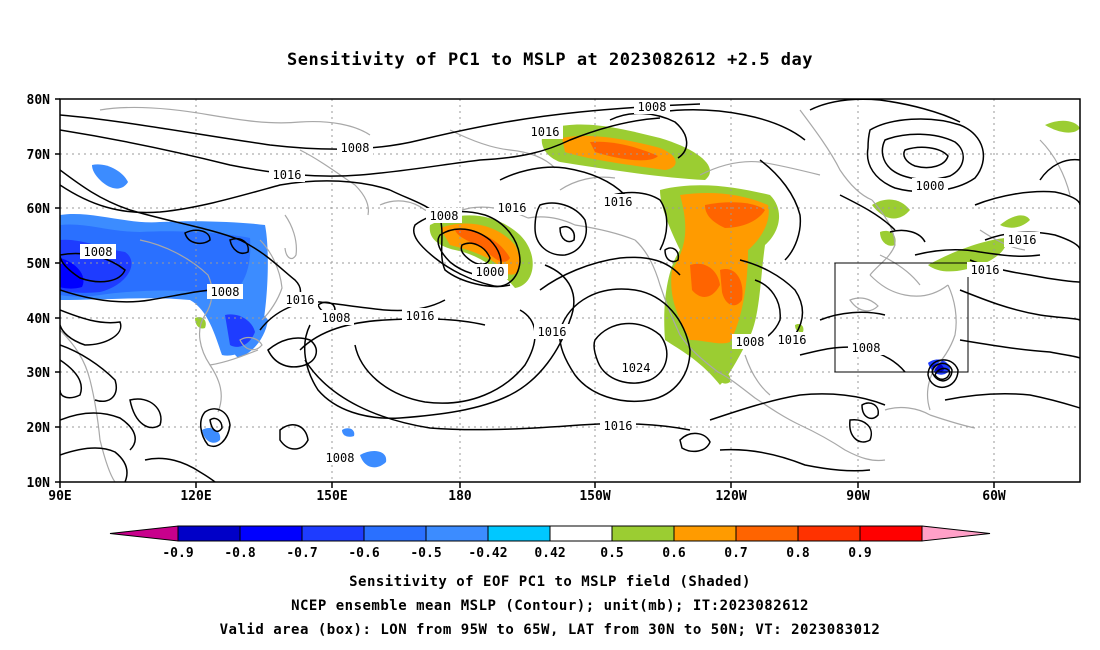  What do you see at coordinates (43, 292) in the screenshot?
I see `latitude-axis: 80N 70N 60N 50N 40N 30N 20N 10N` at bounding box center [43, 292].